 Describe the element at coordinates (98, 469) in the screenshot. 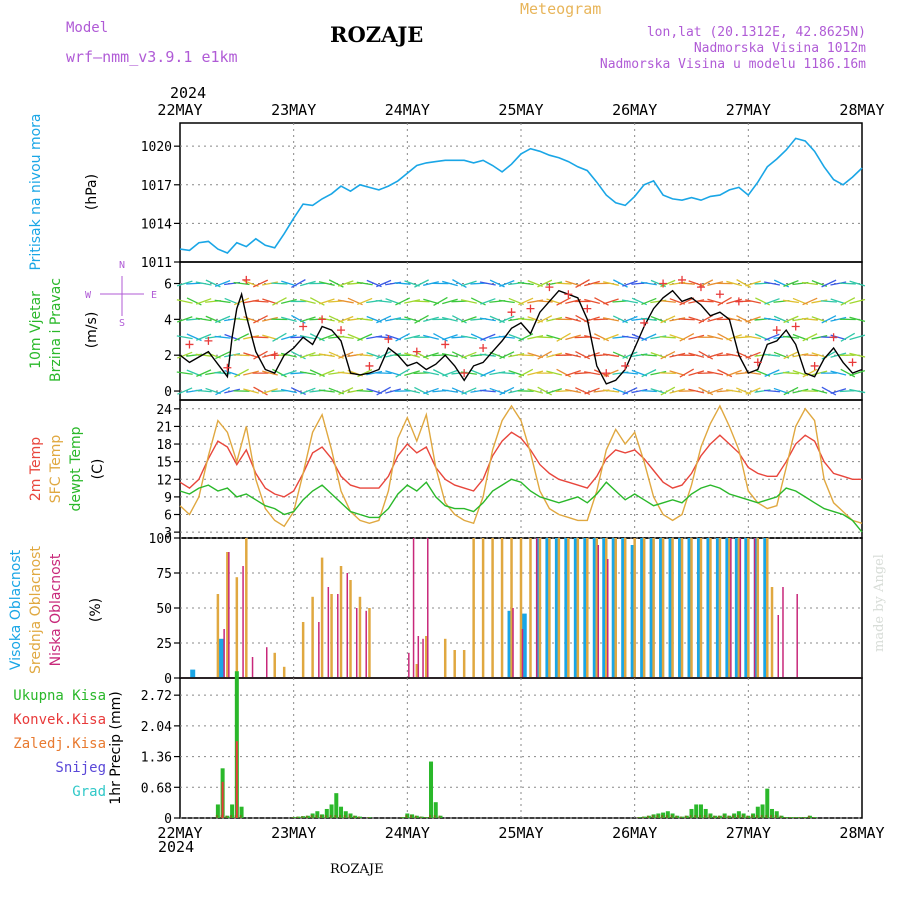

I see `temp-unit: (C)` at that location.